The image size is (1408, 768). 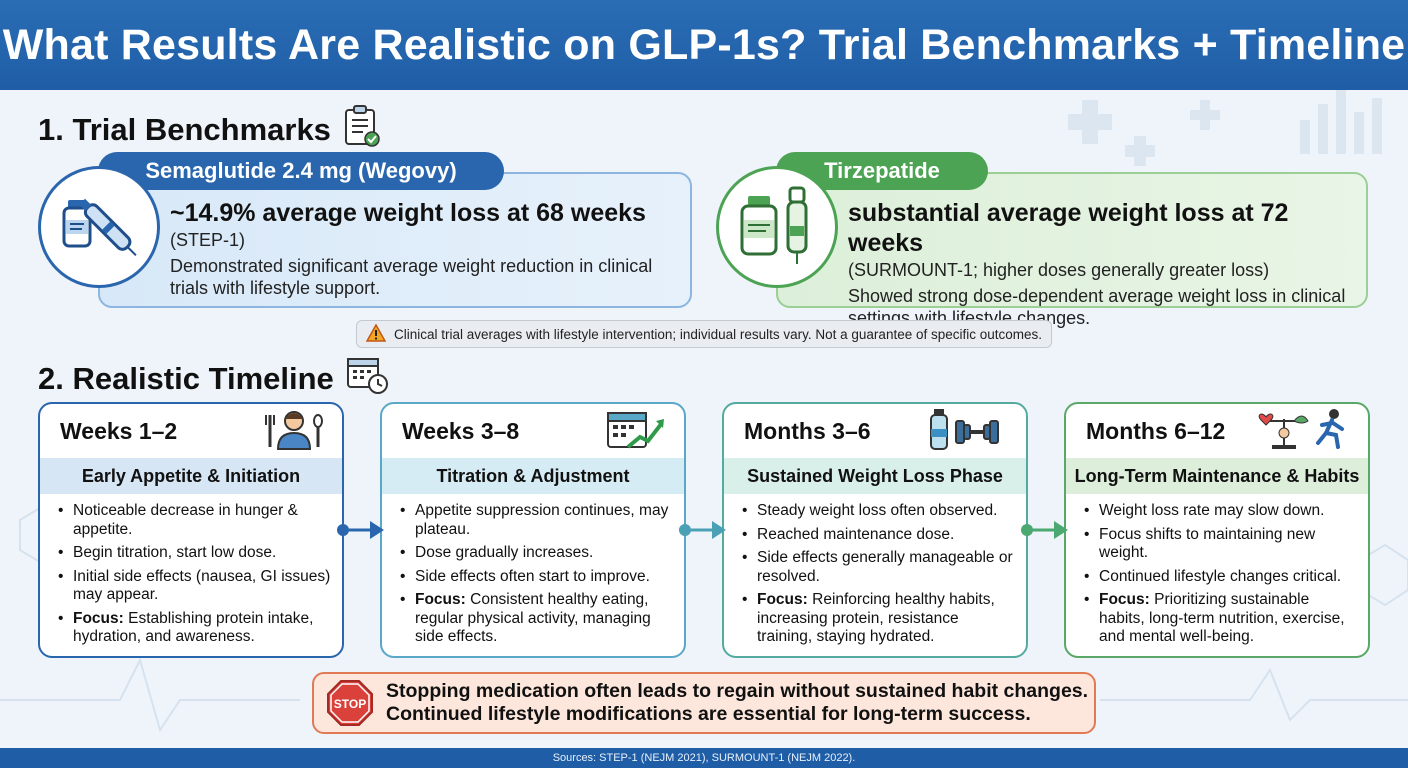 I want to click on section-timeline-title: 2. Realistic Timeline, so click(x=214, y=379).